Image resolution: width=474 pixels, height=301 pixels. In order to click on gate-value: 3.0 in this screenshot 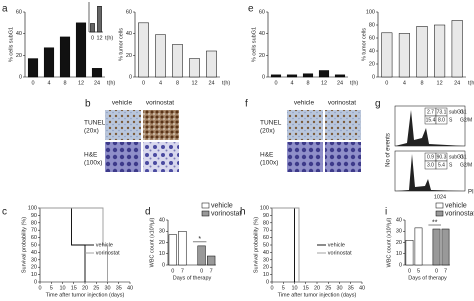, I will do `click(430, 165)`.